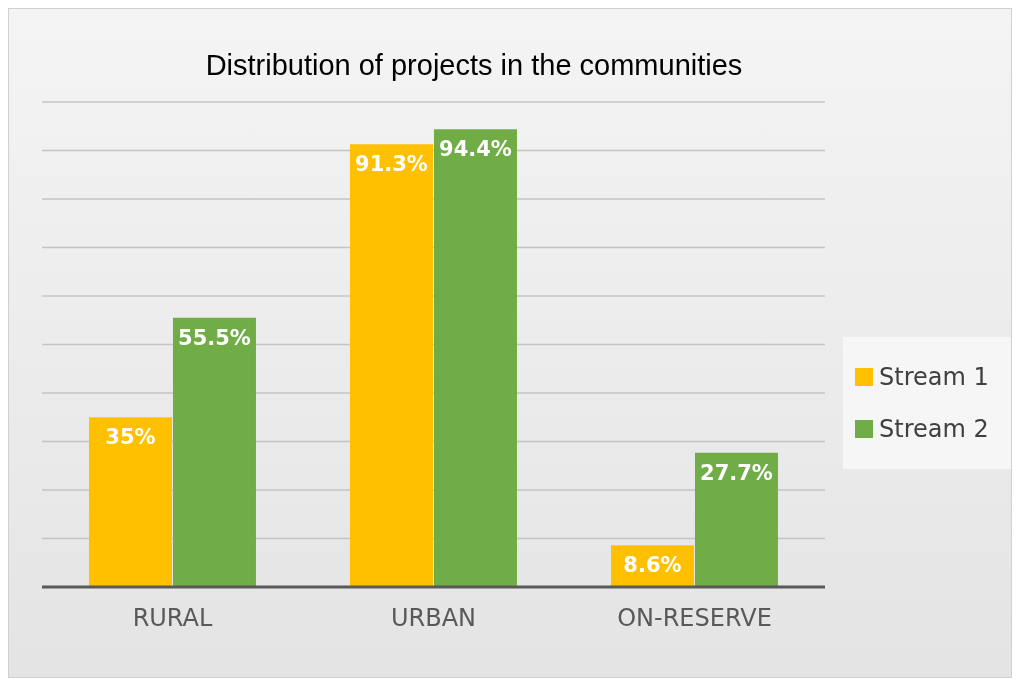 Image resolution: width=1020 pixels, height=688 pixels. I want to click on x-tick-label: URBAN, so click(433, 618).